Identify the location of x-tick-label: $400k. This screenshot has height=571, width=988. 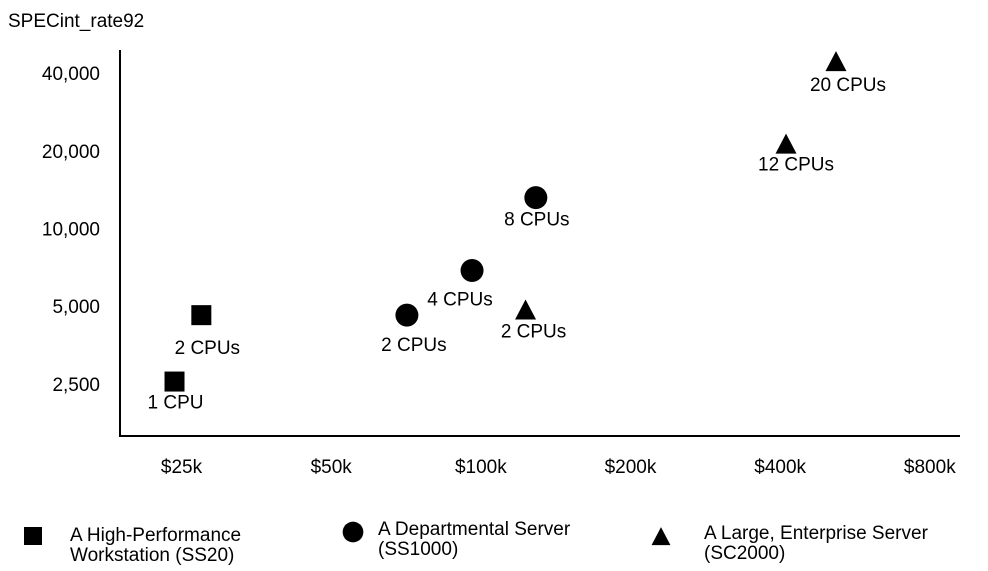
(780, 467).